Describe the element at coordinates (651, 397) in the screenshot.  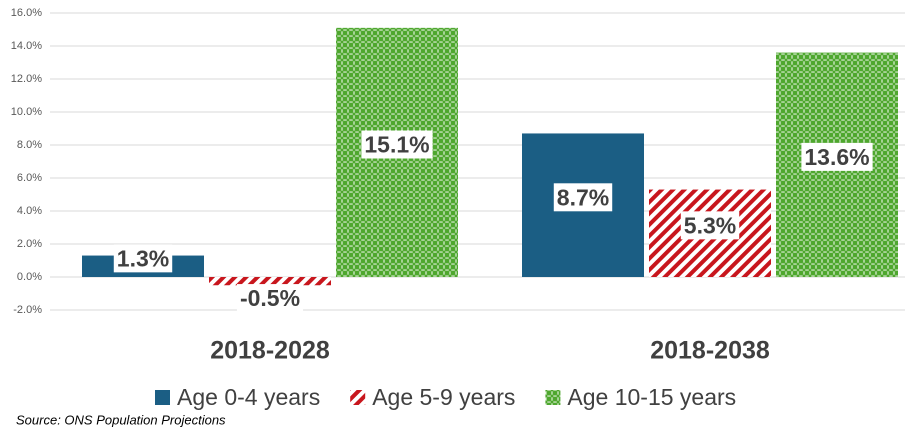
I see `legend-label: Age 10-15 years` at that location.